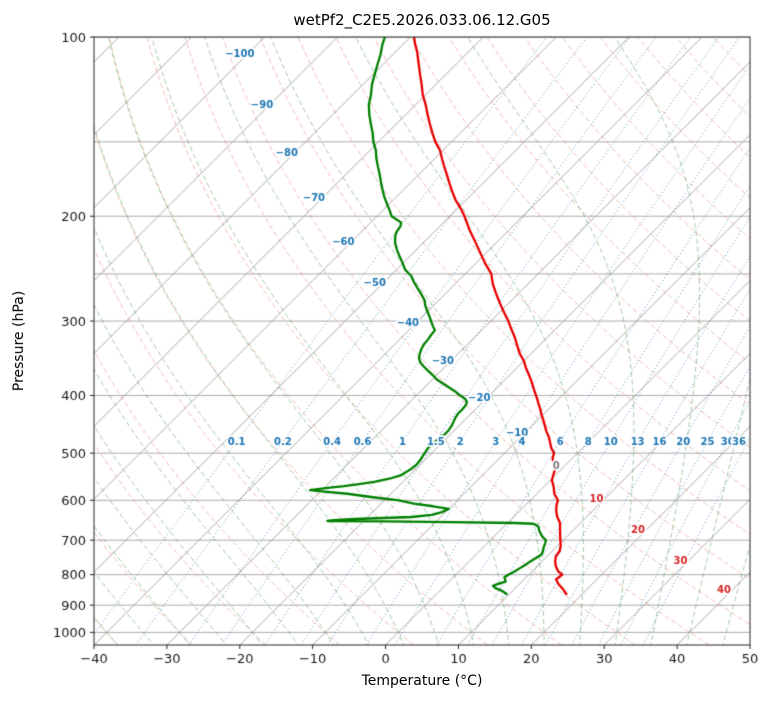 Image resolution: width=775 pixels, height=708 pixels. I want to click on x-axis-label: Temperature (°C), so click(422, 681).